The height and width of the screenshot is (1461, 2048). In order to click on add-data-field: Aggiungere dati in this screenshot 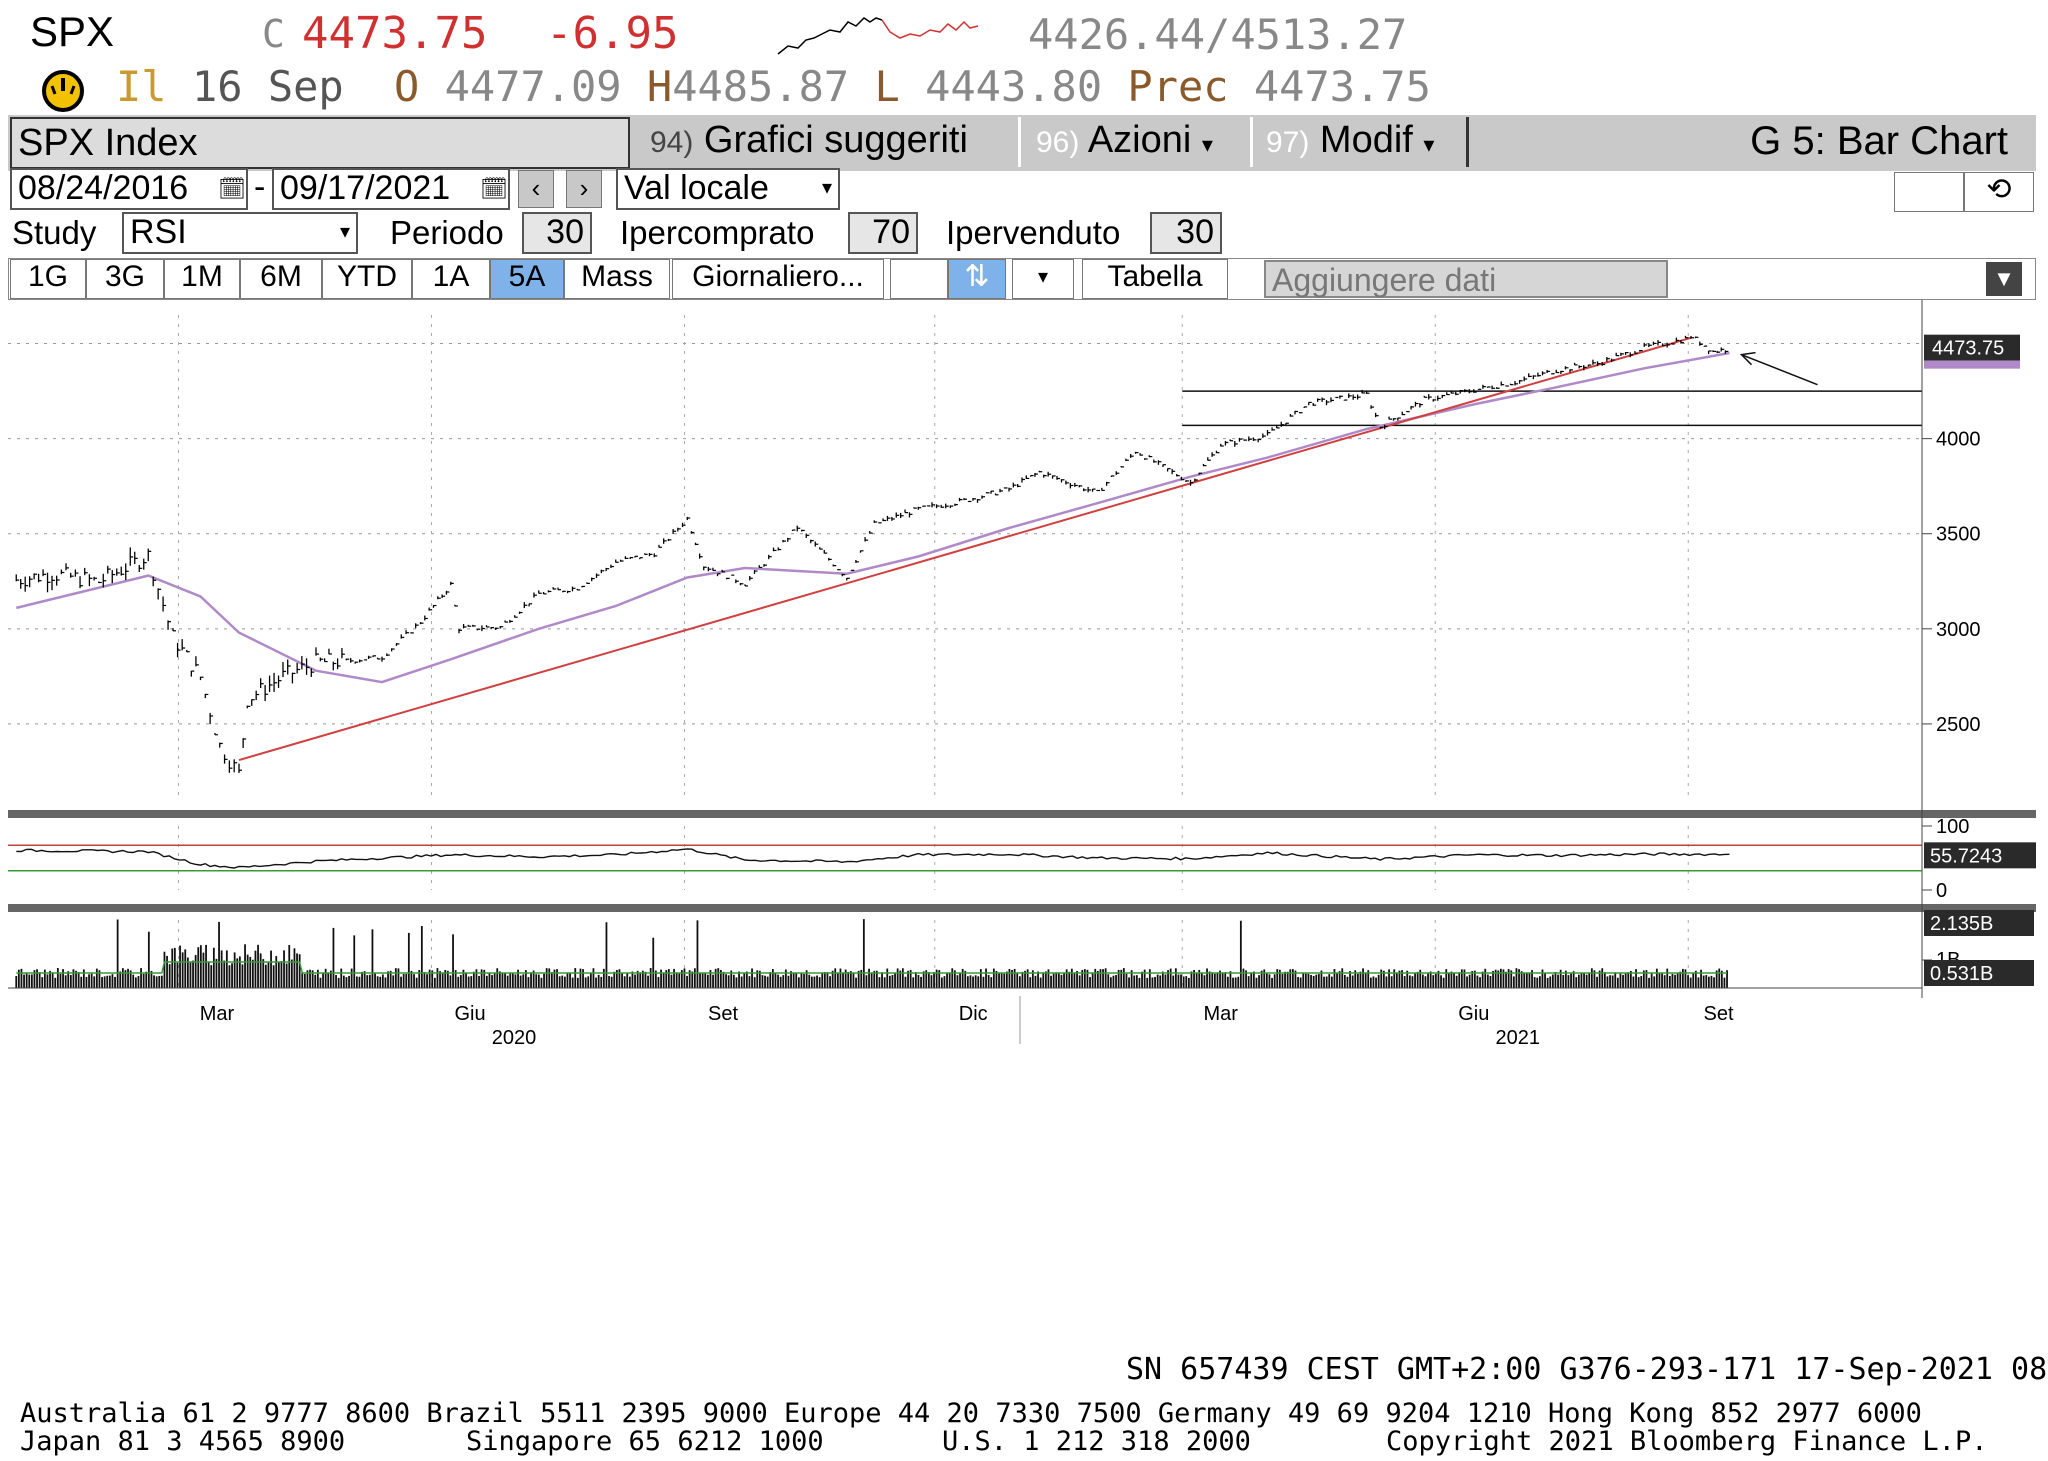, I will do `click(1466, 279)`.